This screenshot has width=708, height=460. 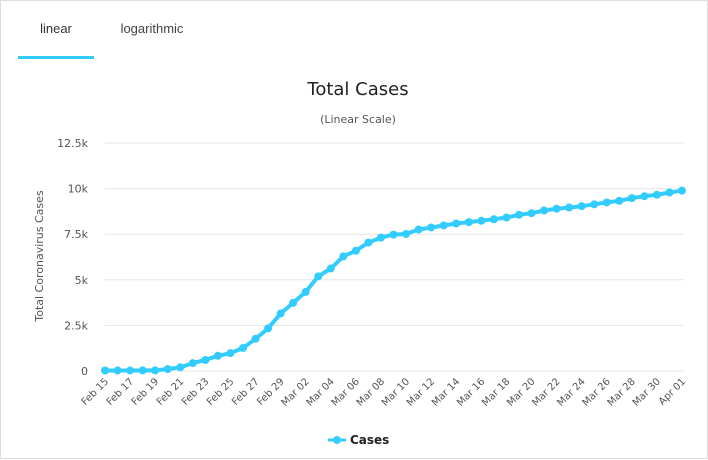 I want to click on y-tick-label: 0, so click(x=84, y=371).